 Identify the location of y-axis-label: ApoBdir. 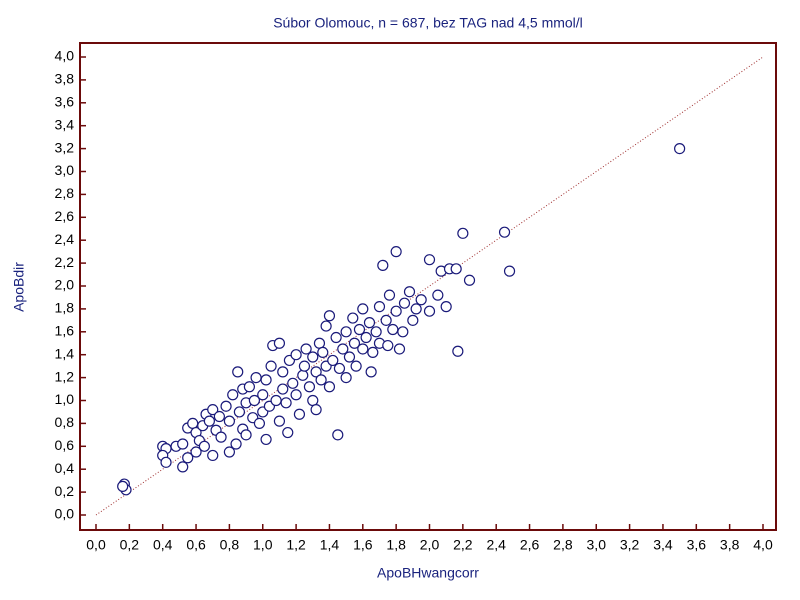
(19, 287).